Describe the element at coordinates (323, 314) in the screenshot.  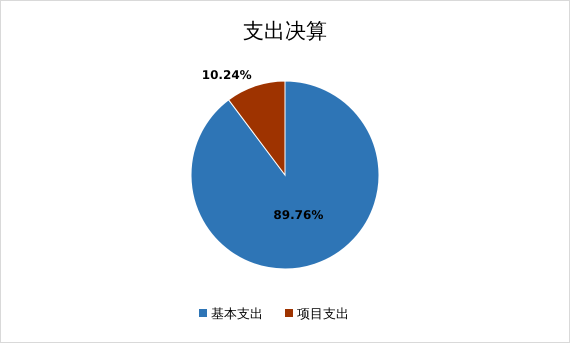
I see `legend-label: 项目支出` at that location.